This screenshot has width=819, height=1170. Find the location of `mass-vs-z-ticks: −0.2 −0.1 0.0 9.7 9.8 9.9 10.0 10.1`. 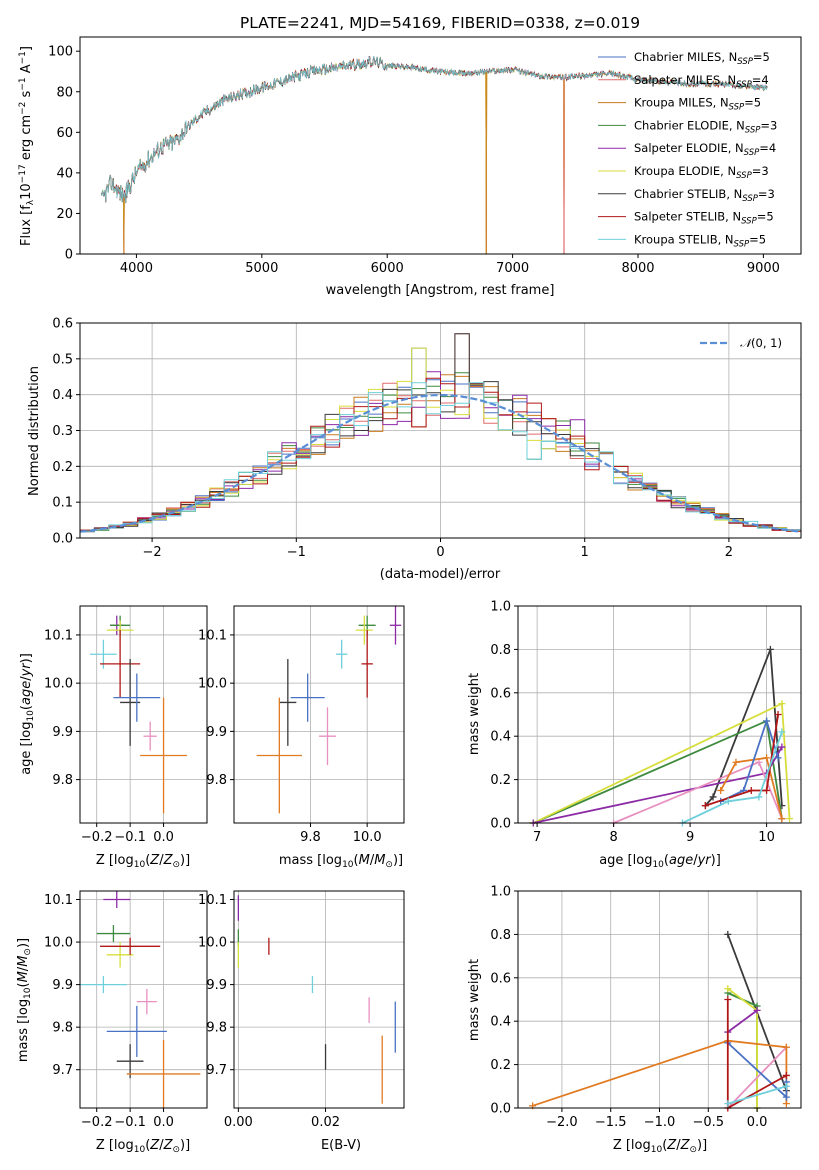

mass-vs-z-ticks: −0.2 −0.1 0.0 9.7 9.8 9.9 10.0 10.1 is located at coordinates (109, 1011).